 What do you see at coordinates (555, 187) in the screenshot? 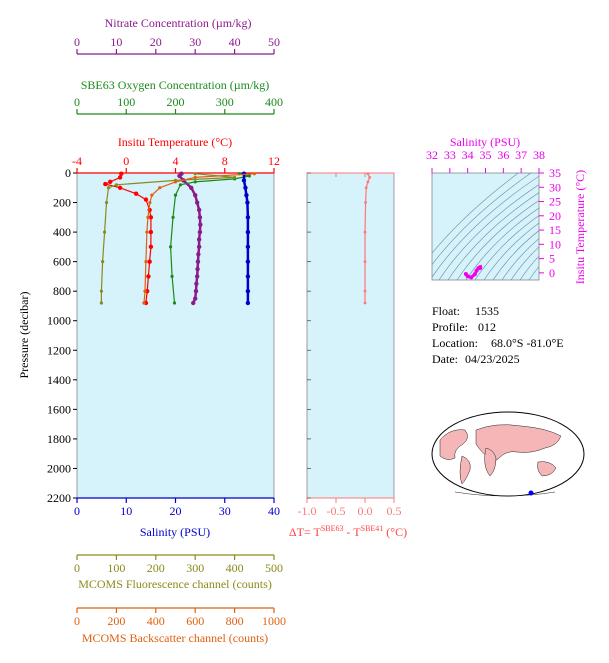
I see `ts-y-tick-label: 30` at bounding box center [555, 187].